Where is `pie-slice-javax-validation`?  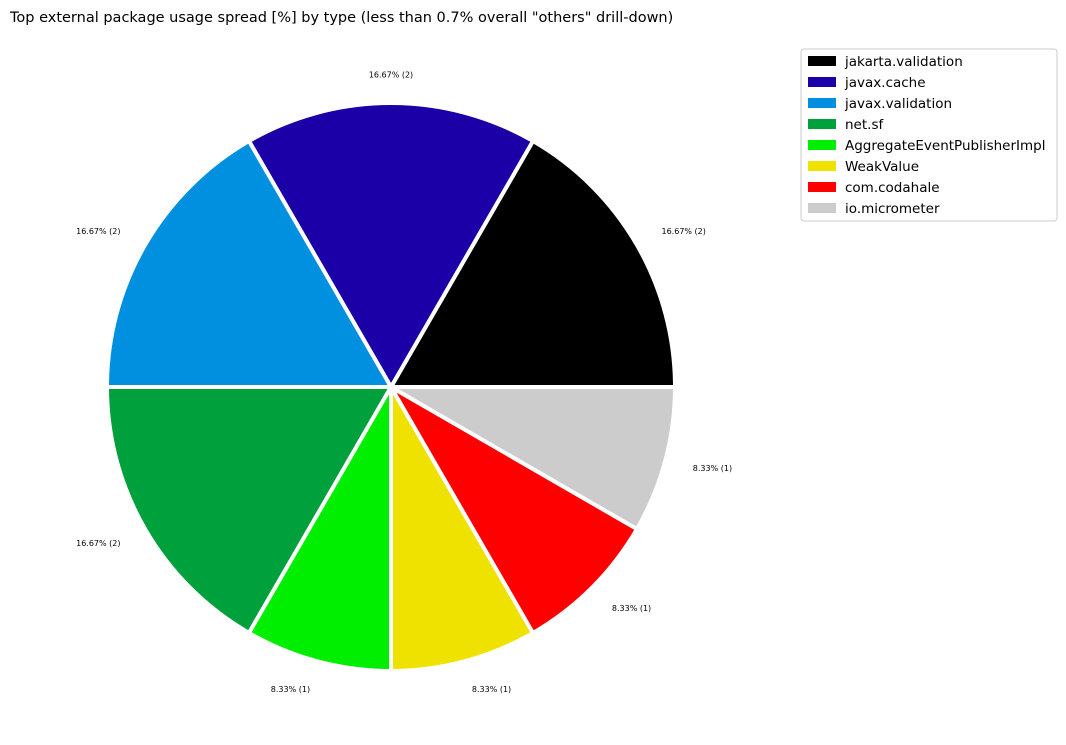 pie-slice-javax-validation is located at coordinates (249, 264).